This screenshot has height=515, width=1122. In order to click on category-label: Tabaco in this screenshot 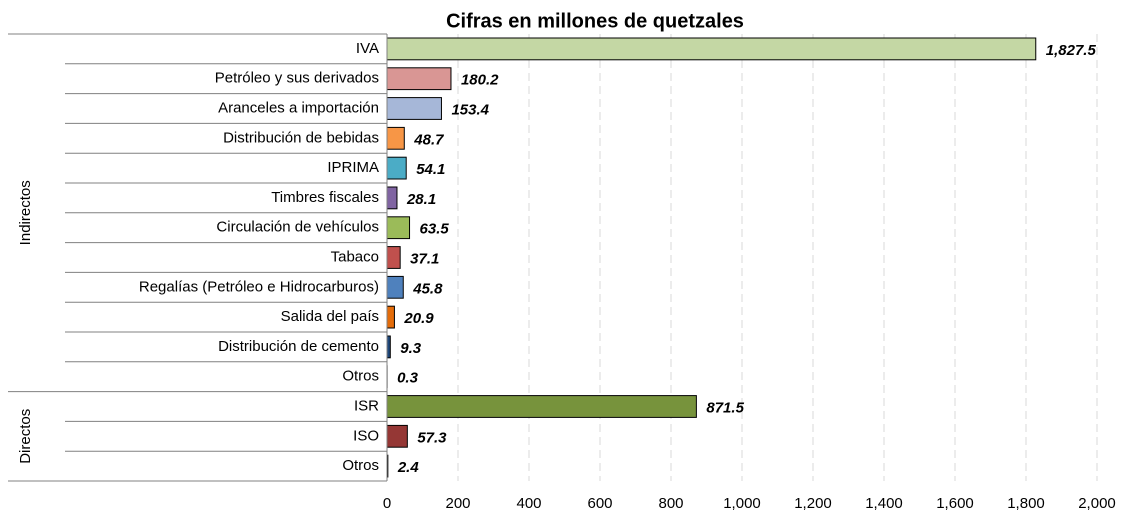, I will do `click(355, 256)`.